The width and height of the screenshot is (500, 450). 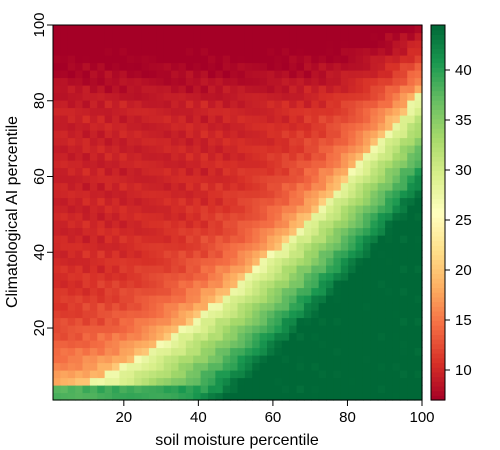 I want to click on x-tick-label: 20, so click(x=123, y=417).